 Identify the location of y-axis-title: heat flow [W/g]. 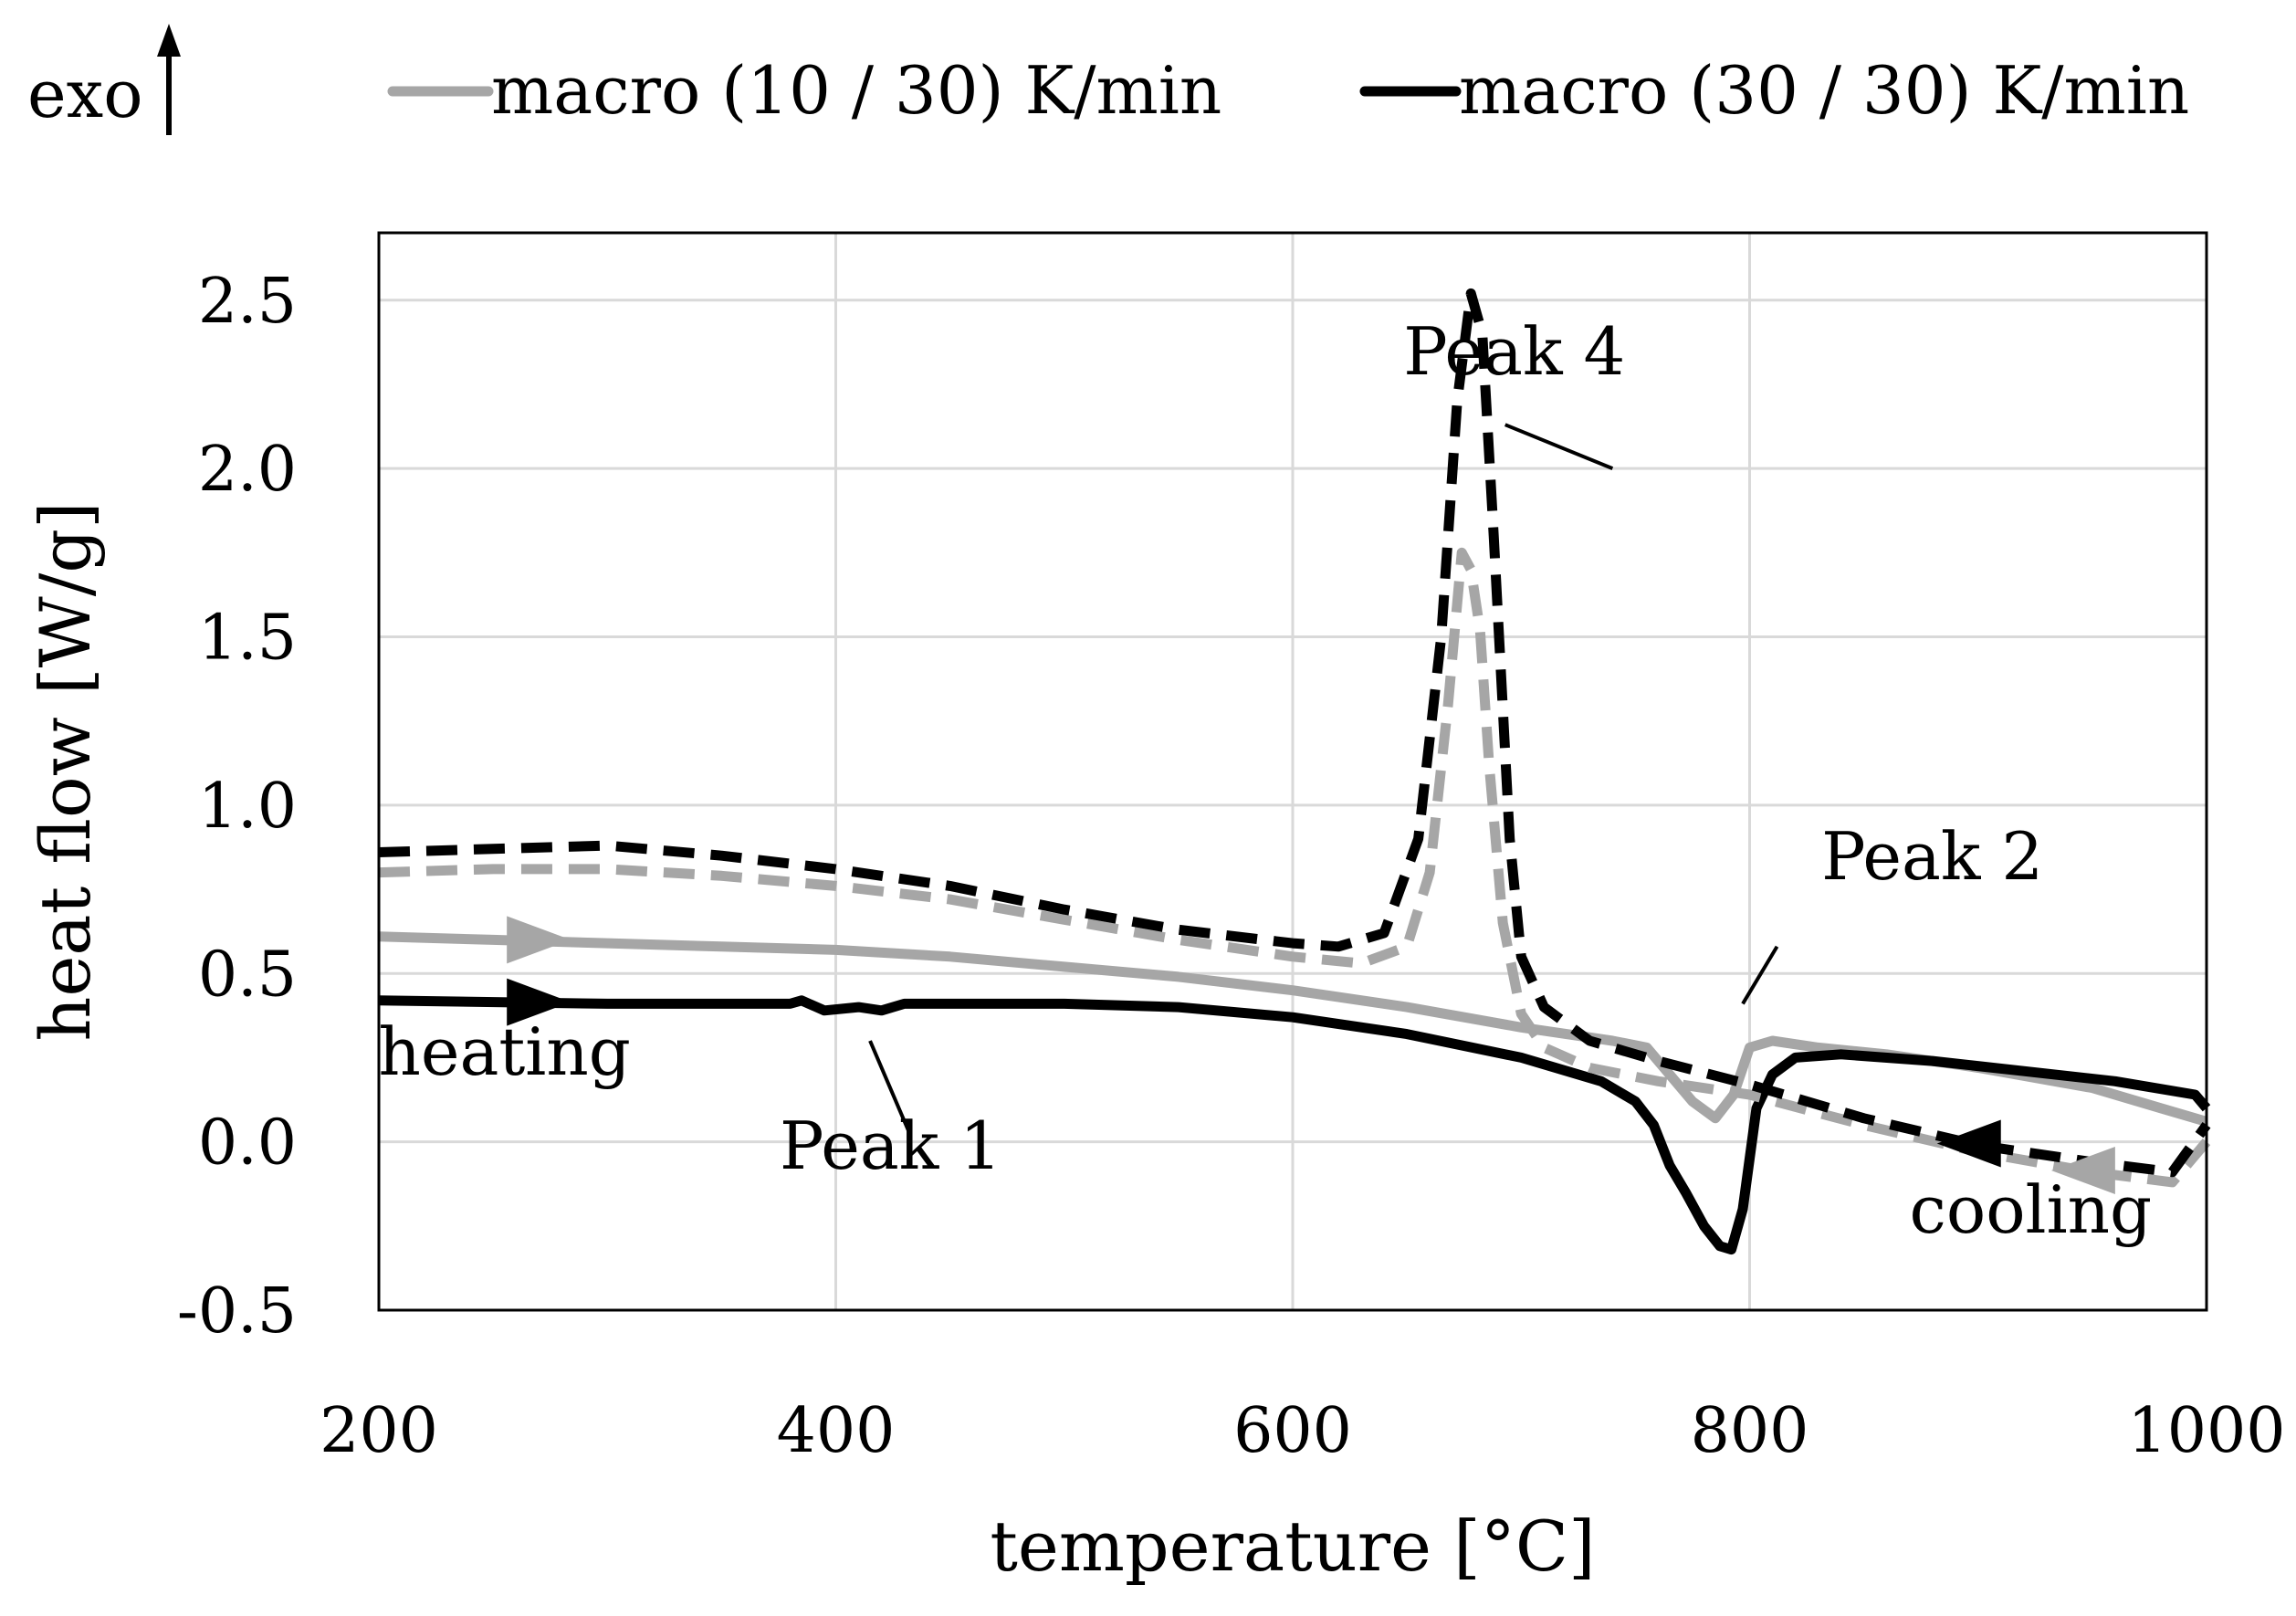
(65, 771).